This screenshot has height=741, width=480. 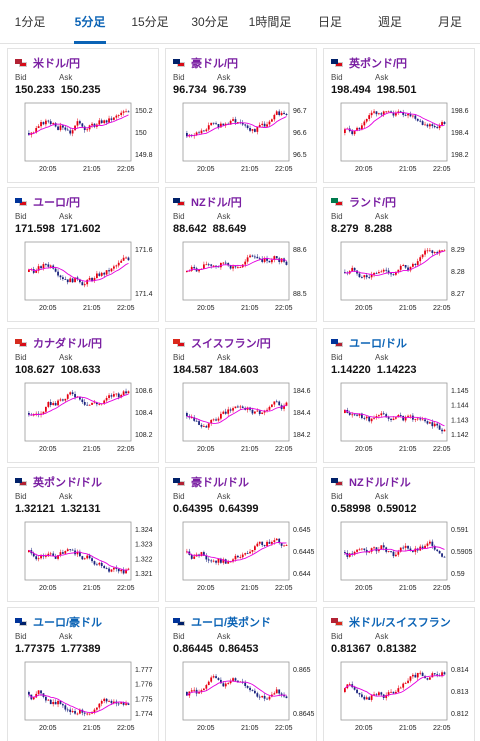 I want to click on candlestick-chart: 96.7 96.6 96.5 20:05 21:05 22:05, so click(x=242, y=139).